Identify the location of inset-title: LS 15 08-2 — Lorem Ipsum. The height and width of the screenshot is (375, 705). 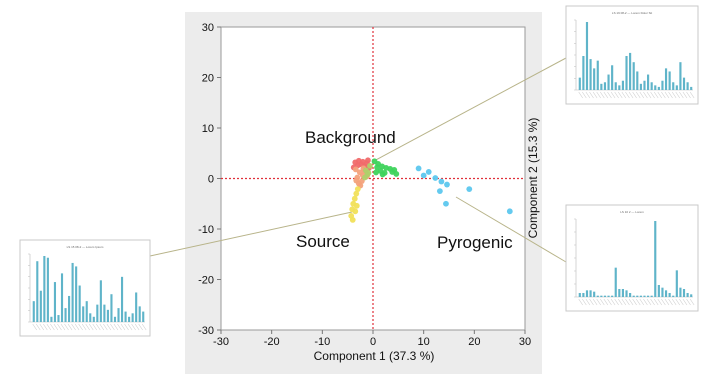
(85, 247).